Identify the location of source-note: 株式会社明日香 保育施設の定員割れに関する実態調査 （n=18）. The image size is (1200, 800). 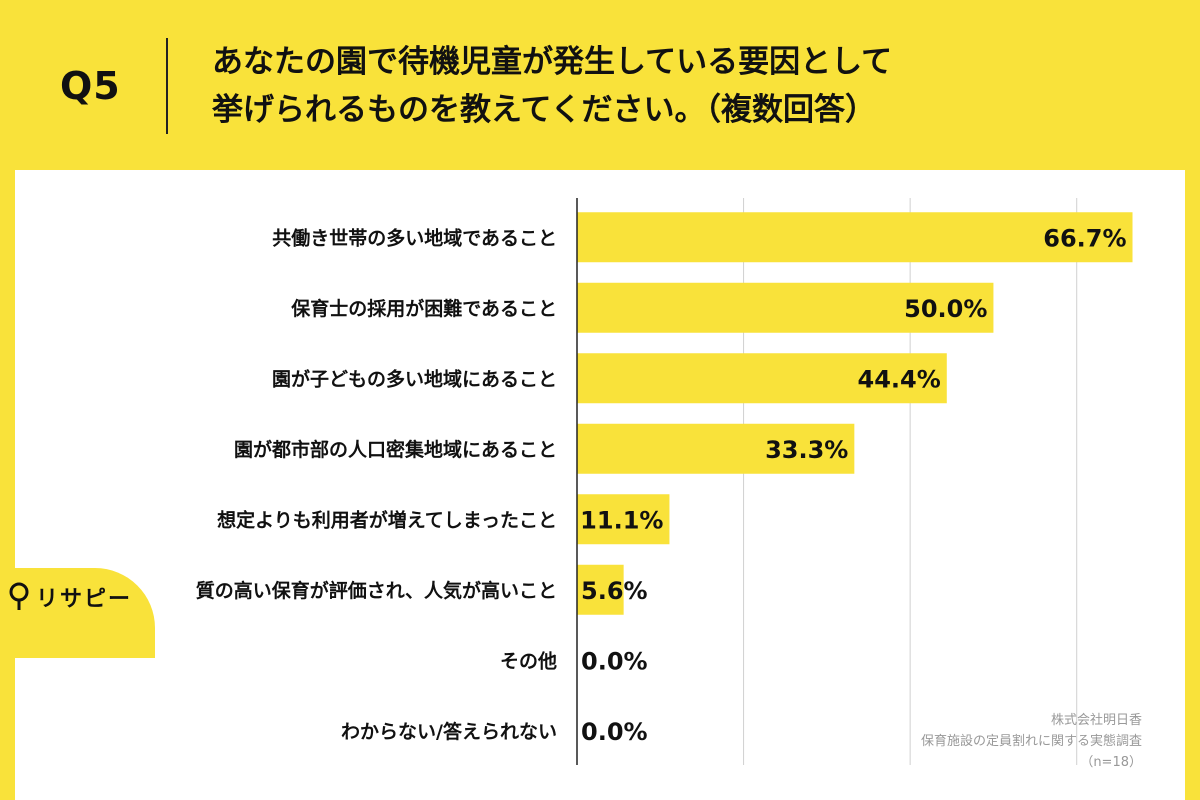
(1031, 741).